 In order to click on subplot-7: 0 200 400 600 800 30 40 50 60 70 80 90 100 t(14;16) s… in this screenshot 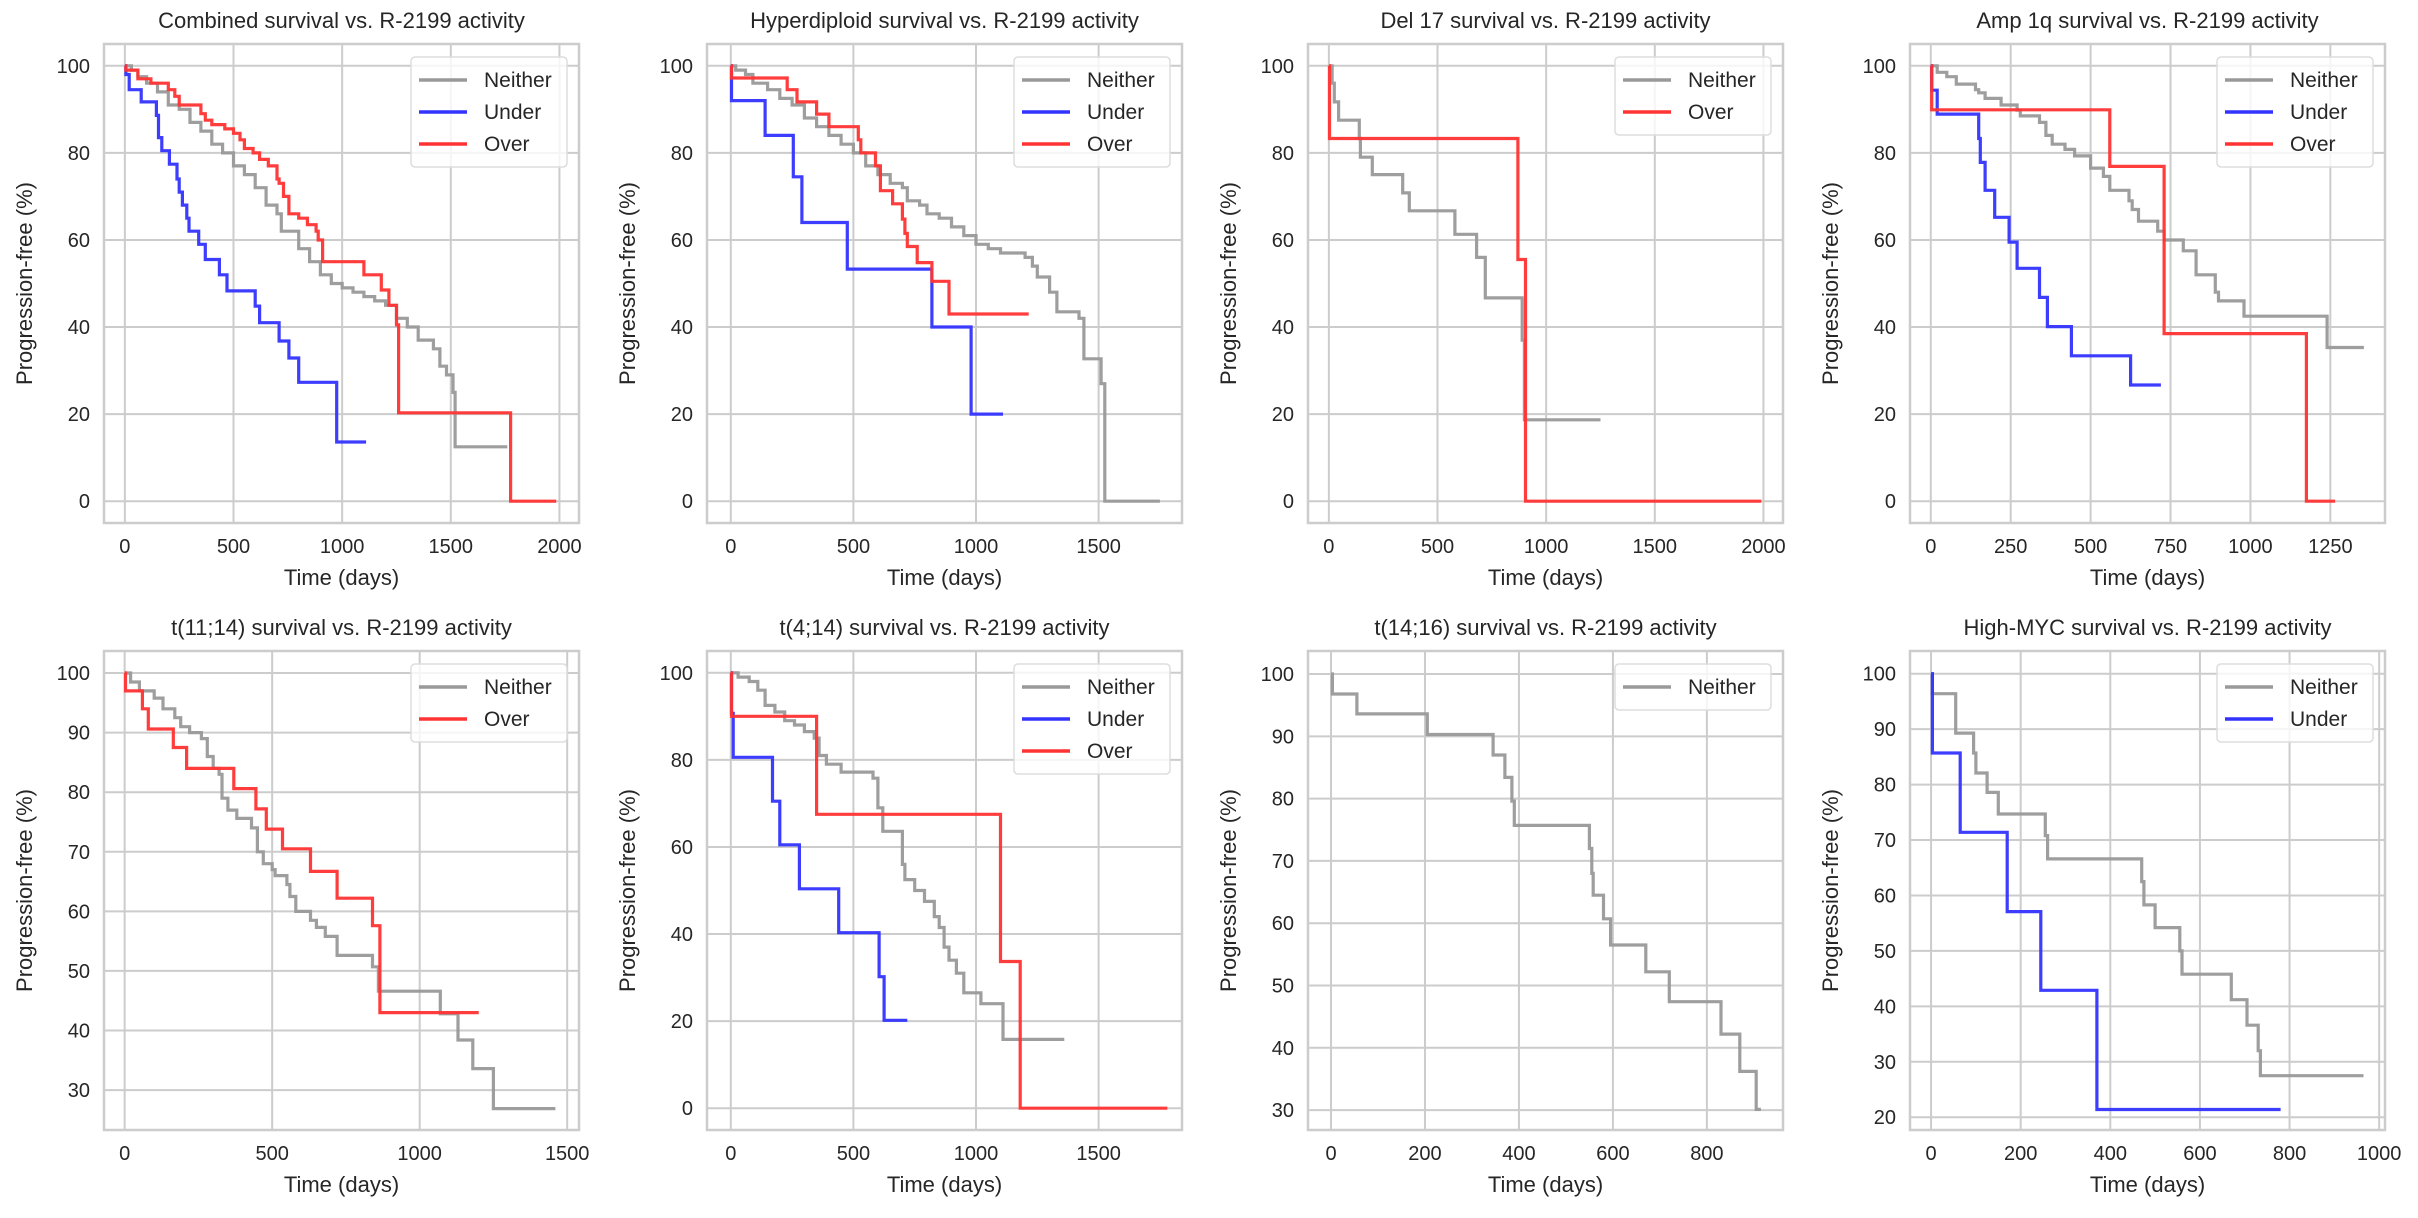, I will do `click(1500, 906)`.